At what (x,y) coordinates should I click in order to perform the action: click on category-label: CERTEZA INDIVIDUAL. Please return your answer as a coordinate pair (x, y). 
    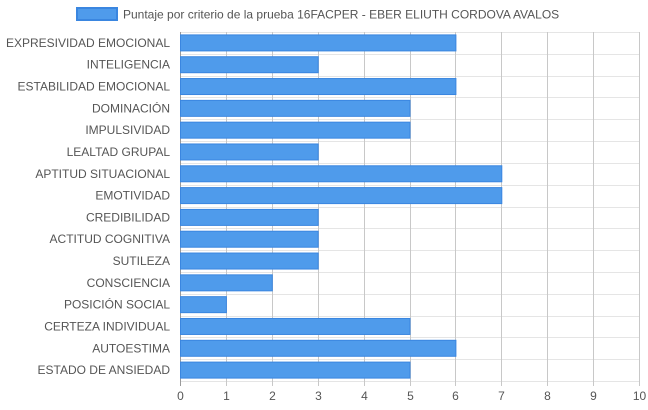
    Looking at the image, I should click on (107, 326).